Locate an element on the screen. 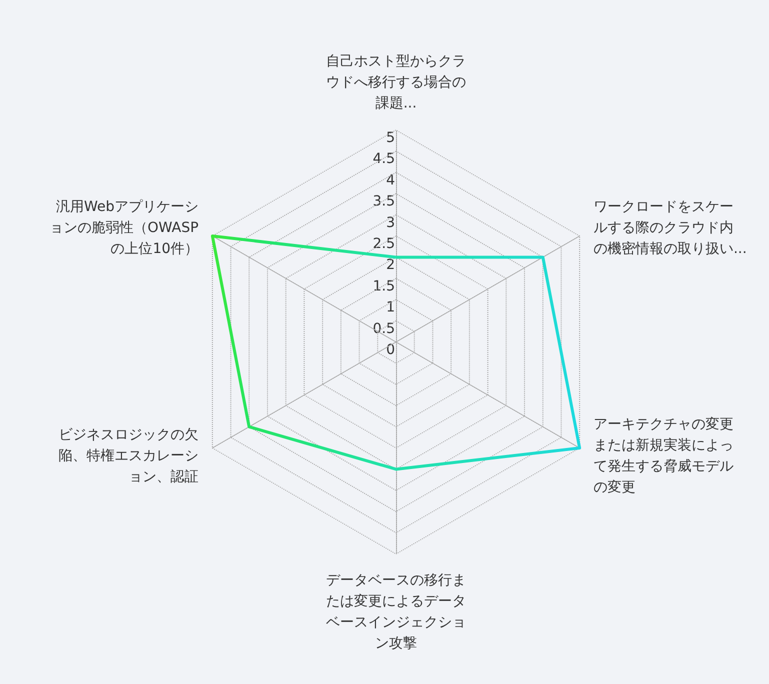  spoke-label: 汎用Webアプリケーションの脆弱性（OWASPの上位10件） is located at coordinates (124, 228).